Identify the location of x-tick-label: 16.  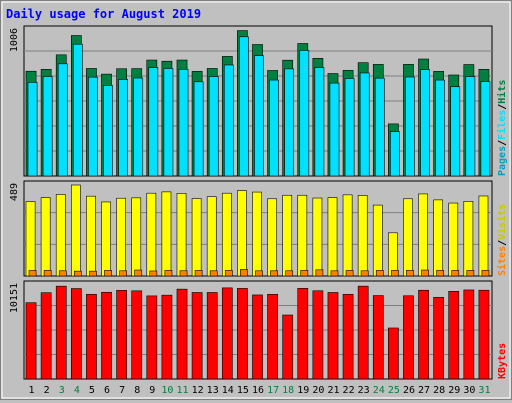
(258, 390).